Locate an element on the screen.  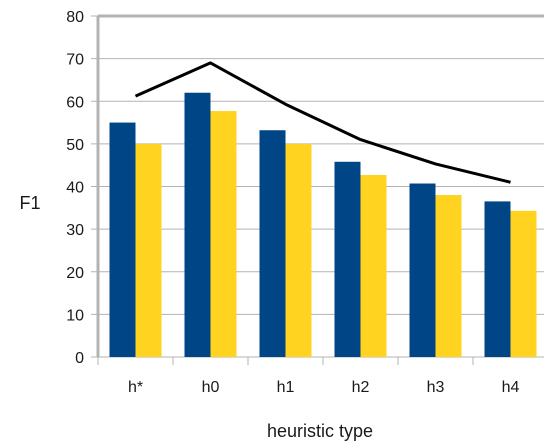
bar-series-1-h3 is located at coordinates (422, 270).